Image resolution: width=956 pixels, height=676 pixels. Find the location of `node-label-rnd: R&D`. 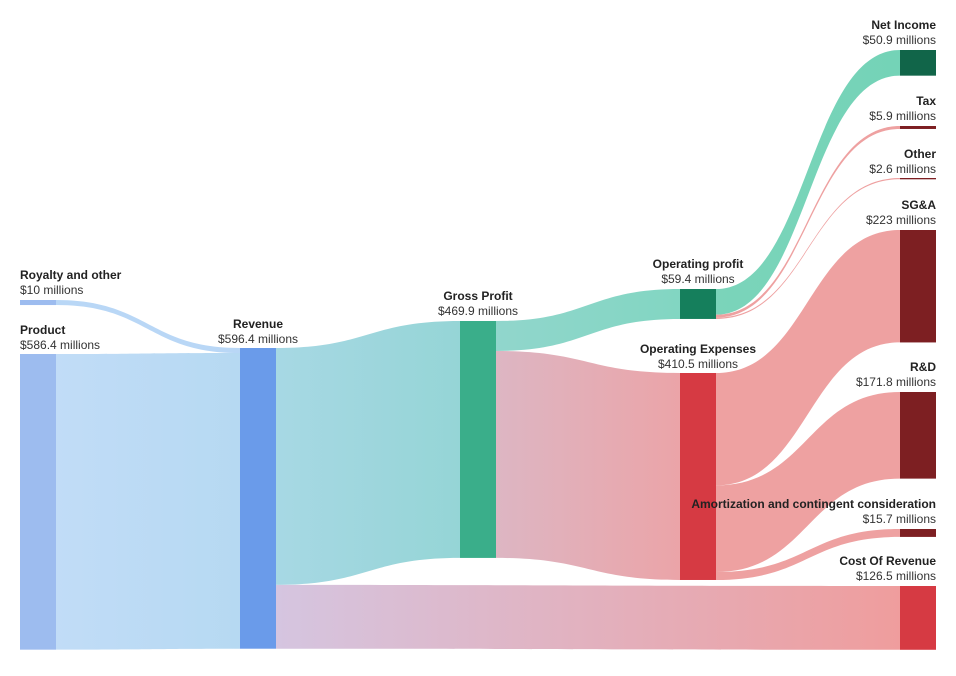

node-label-rnd: R&D is located at coordinates (923, 367).